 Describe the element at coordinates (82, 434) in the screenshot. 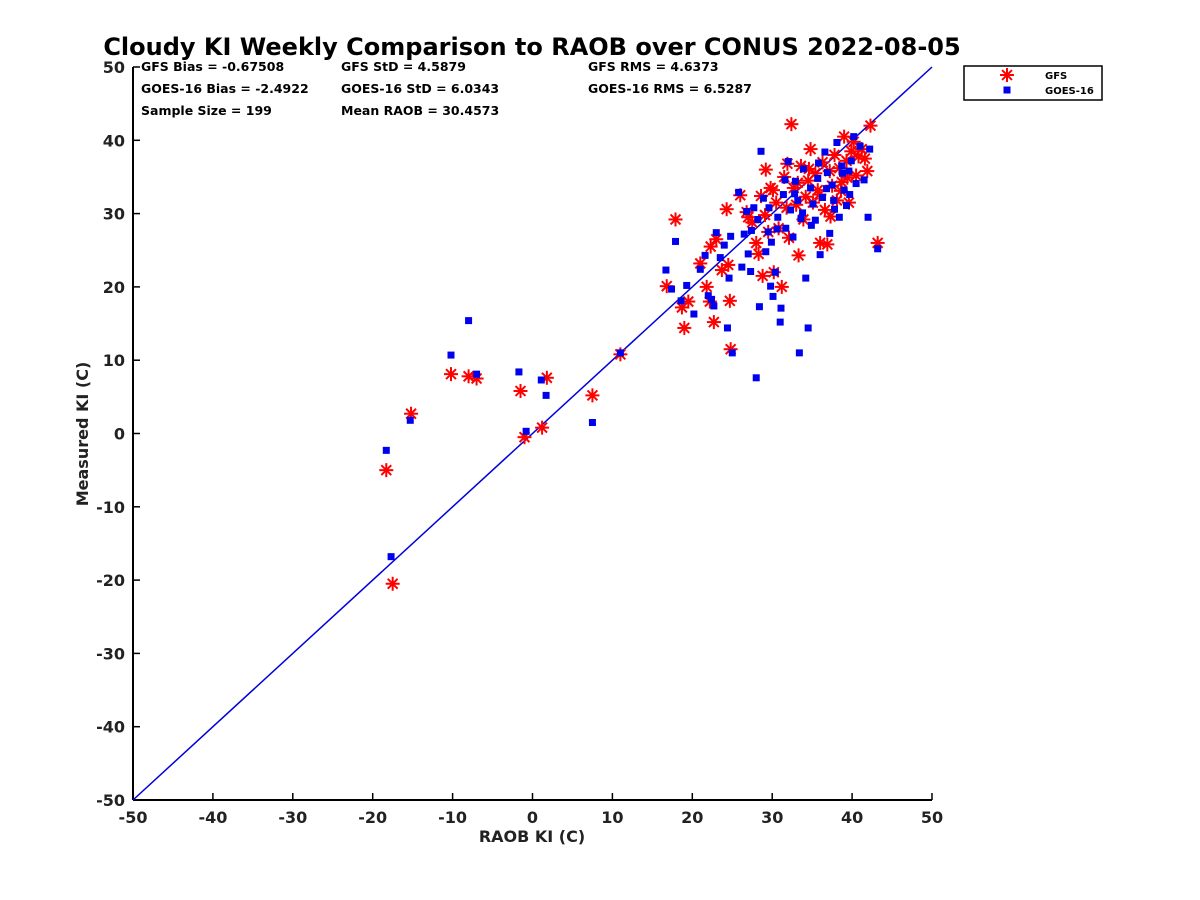

I see `y-axis-label: Measured KI (C)` at that location.